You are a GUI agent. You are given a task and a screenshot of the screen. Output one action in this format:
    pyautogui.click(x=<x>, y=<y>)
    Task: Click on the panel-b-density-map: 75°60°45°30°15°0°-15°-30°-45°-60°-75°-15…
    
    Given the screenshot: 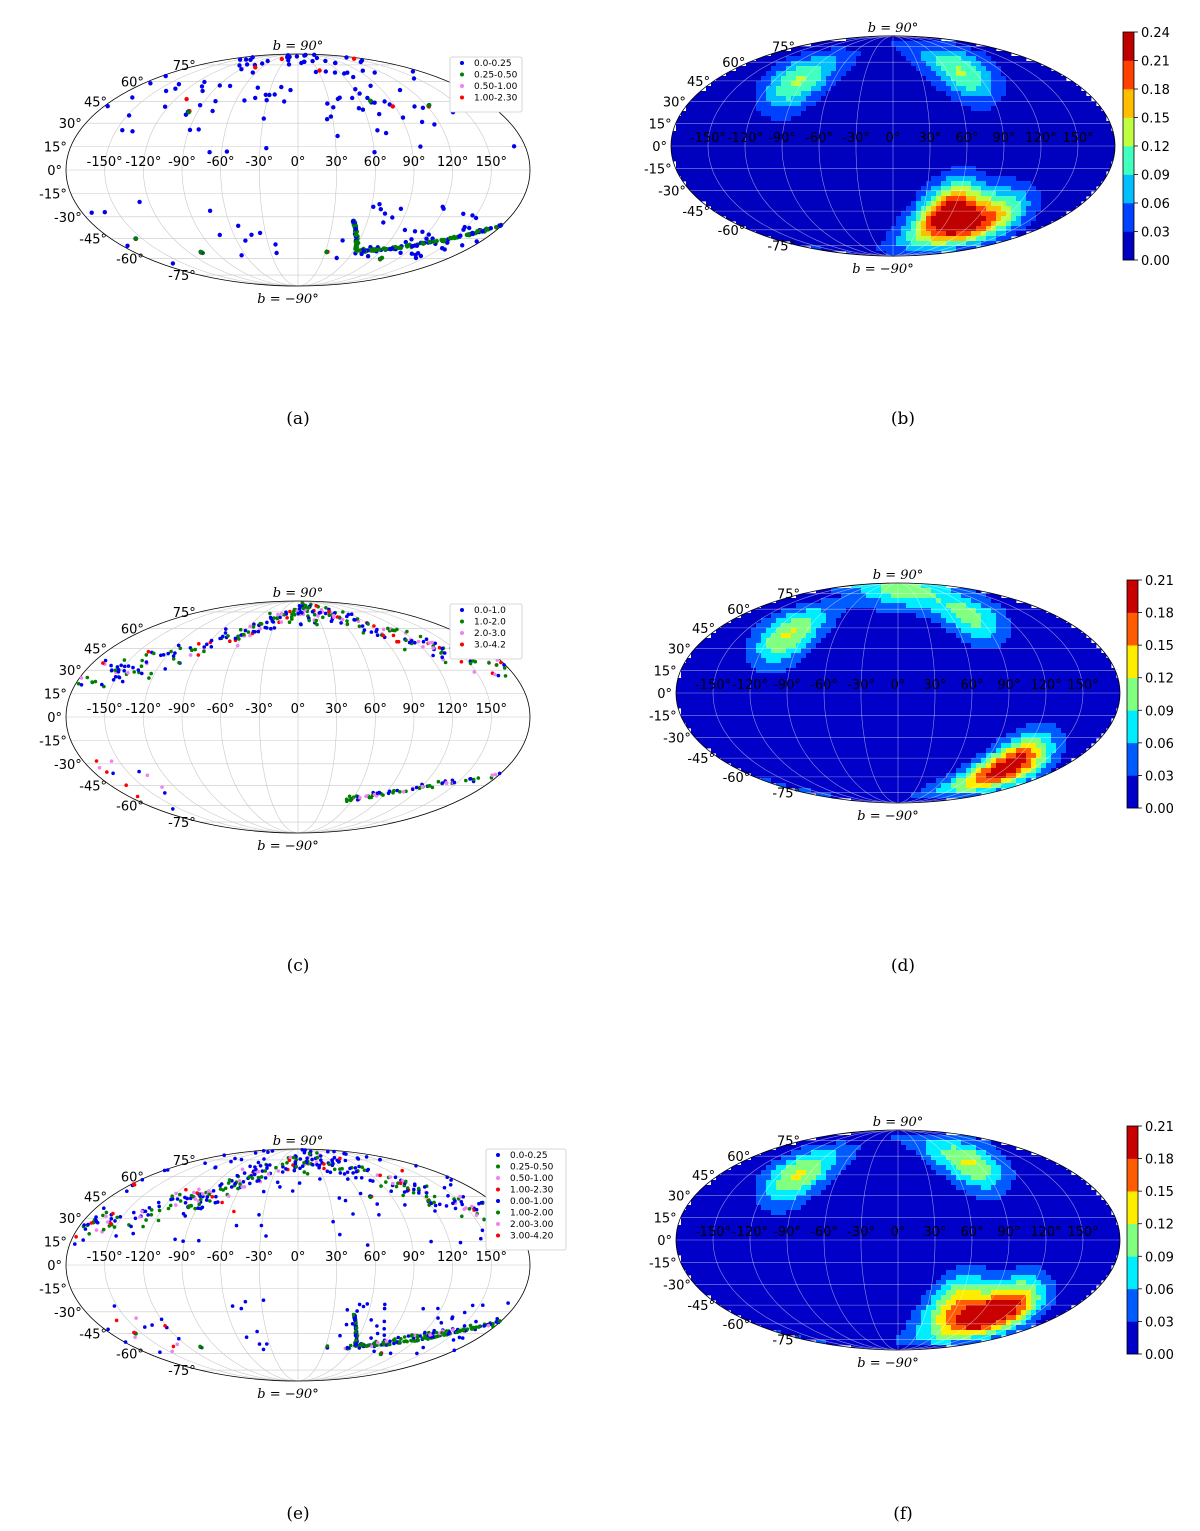 What is the action you would take?
    pyautogui.click(x=907, y=225)
    